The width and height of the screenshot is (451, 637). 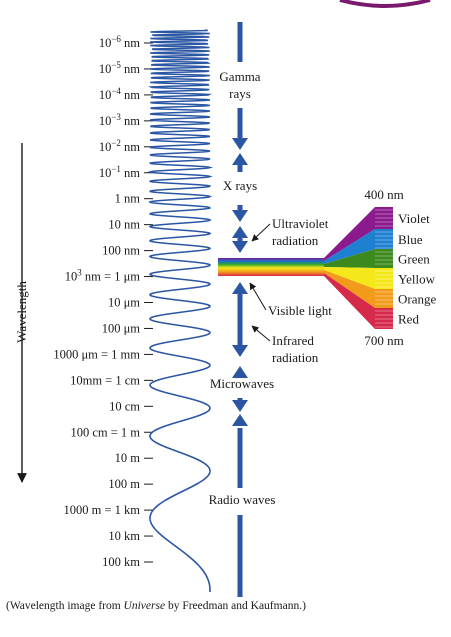 I want to click on wavelength-tick-label: 10−5 nm, so click(x=119, y=68).